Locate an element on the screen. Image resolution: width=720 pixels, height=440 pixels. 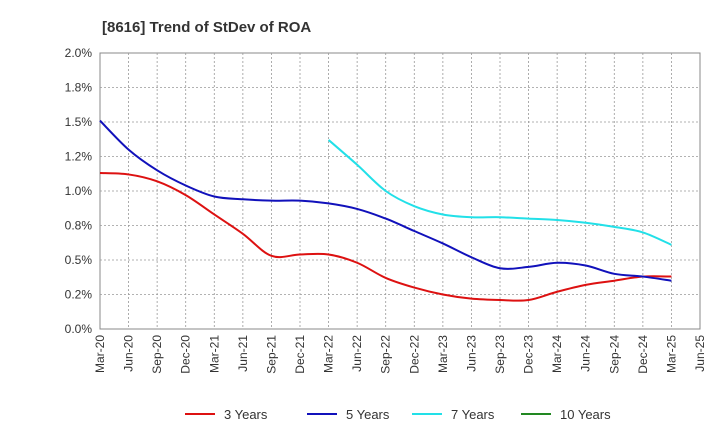
x-tick-label: Mar-25 is located at coordinates (671, 354).